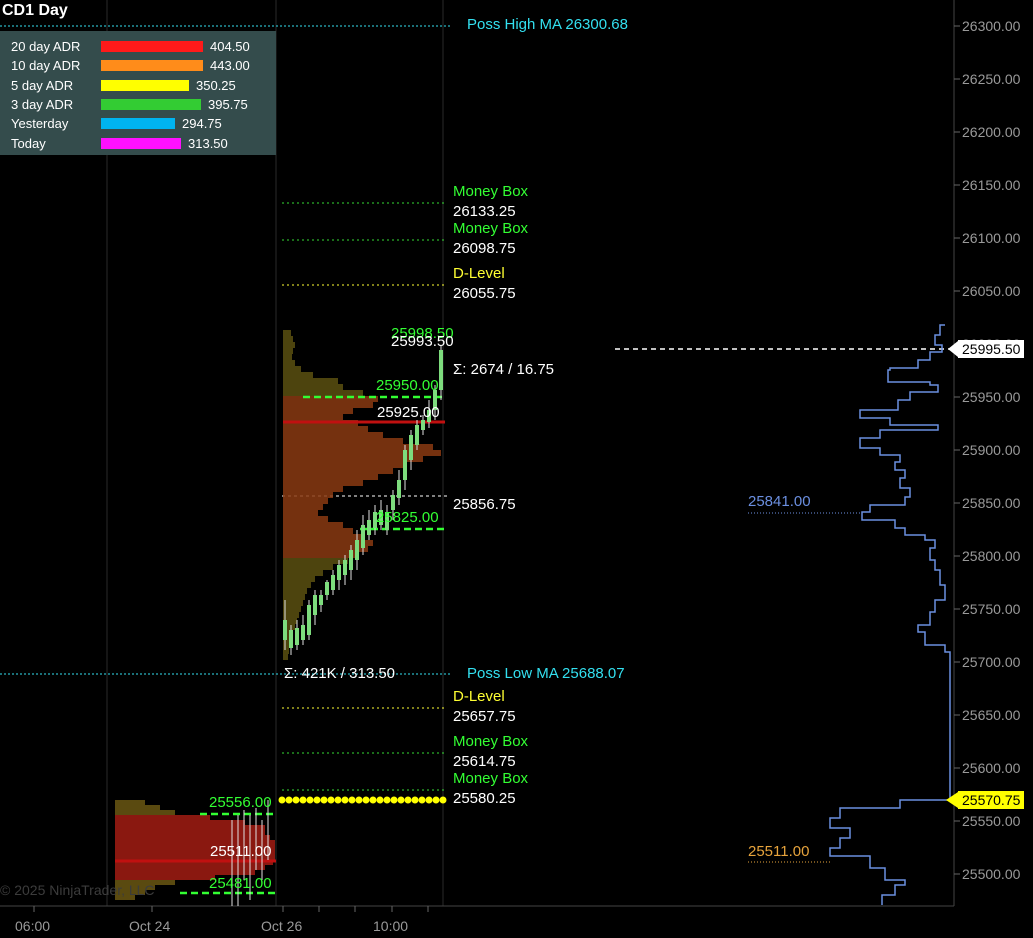  I want to click on prev-val-label: 25481.00, so click(240, 883).